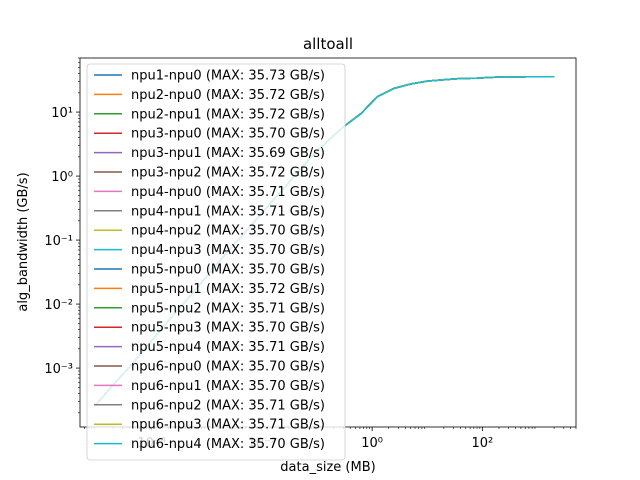  I want to click on legend-label: npu5-npu3 (MAX: 35.70 GB/s), so click(228, 328).